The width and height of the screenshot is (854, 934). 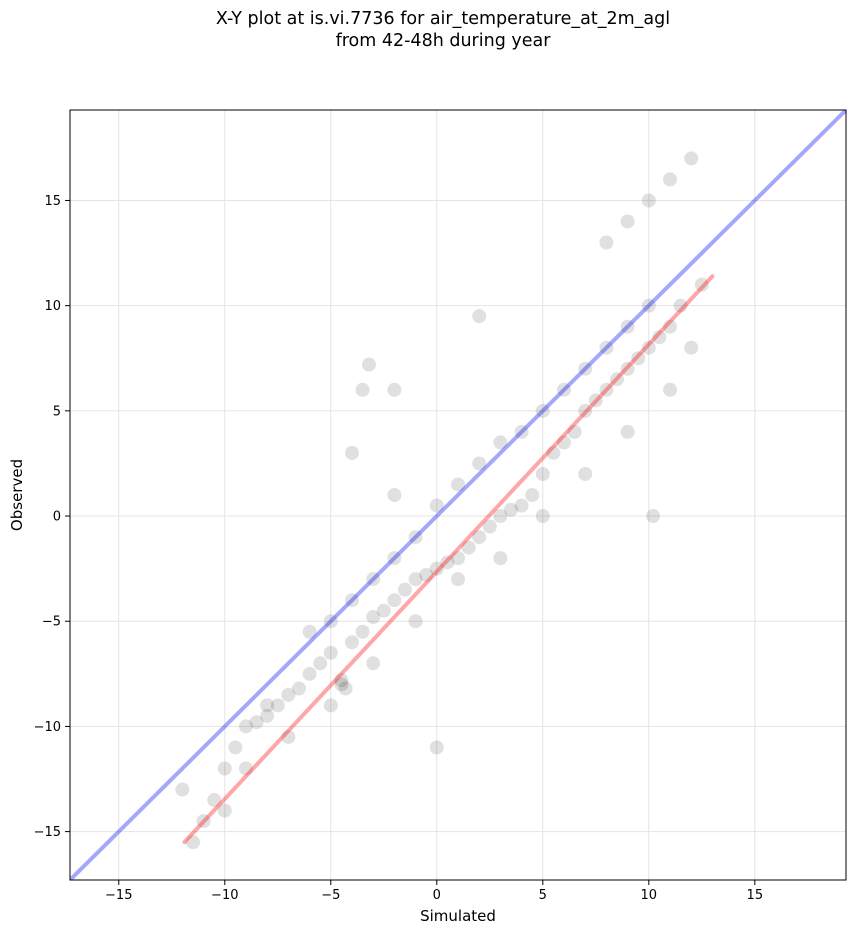 I want to click on x-axis-label: Simulated, so click(x=458, y=916).